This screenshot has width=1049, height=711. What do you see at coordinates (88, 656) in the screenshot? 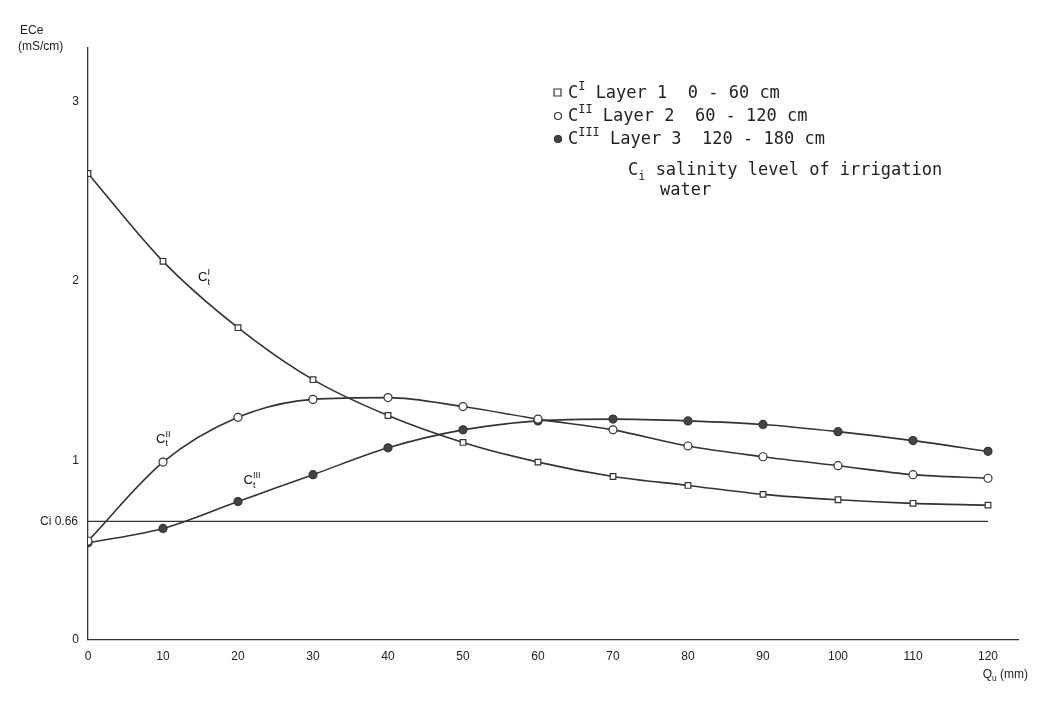
I see `x-tick-label: 0` at bounding box center [88, 656].